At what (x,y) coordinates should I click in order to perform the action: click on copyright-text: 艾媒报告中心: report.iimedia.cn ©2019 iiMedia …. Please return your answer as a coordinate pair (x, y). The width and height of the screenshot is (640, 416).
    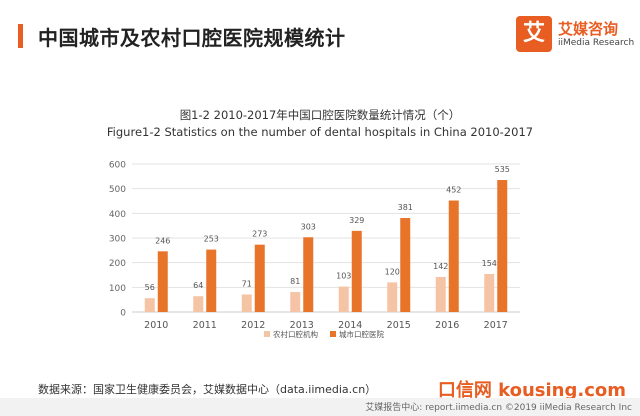
    Looking at the image, I should click on (498, 408).